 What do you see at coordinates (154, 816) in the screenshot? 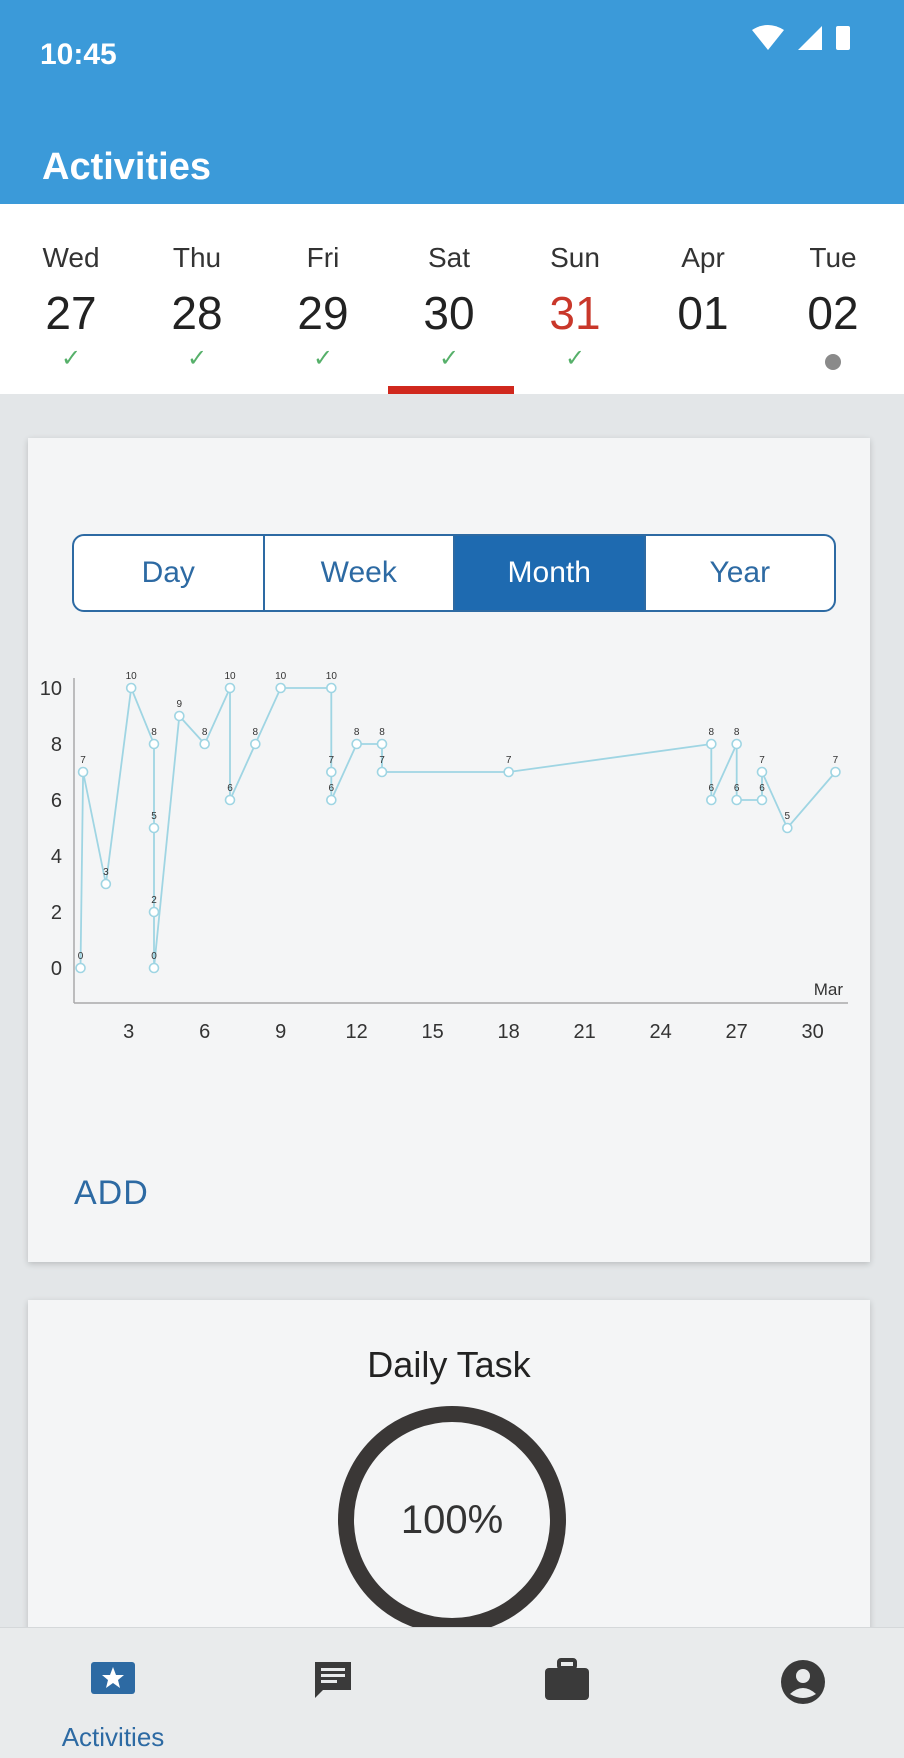
I see `data-label: 5` at bounding box center [154, 816].